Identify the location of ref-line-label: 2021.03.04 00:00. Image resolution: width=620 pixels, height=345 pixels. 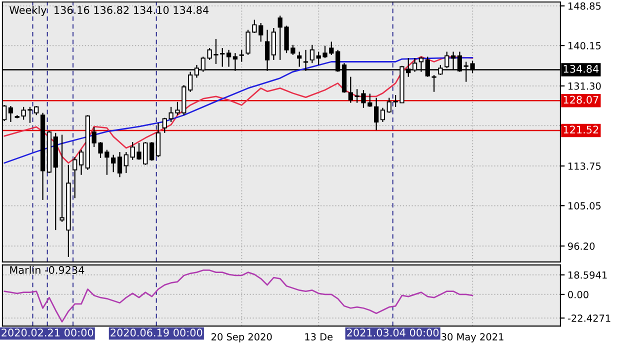
(393, 332).